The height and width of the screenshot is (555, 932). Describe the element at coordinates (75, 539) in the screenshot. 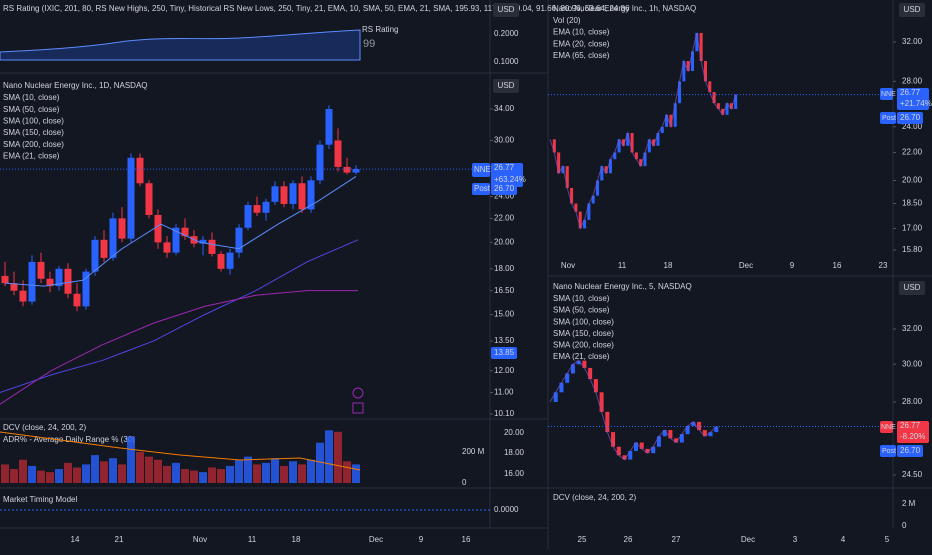

I see `x-tick-label: 14` at that location.